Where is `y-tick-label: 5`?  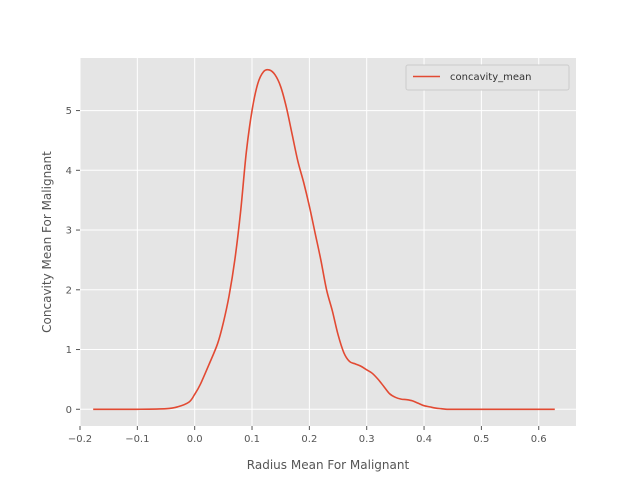 y-tick-label: 5 is located at coordinates (69, 111).